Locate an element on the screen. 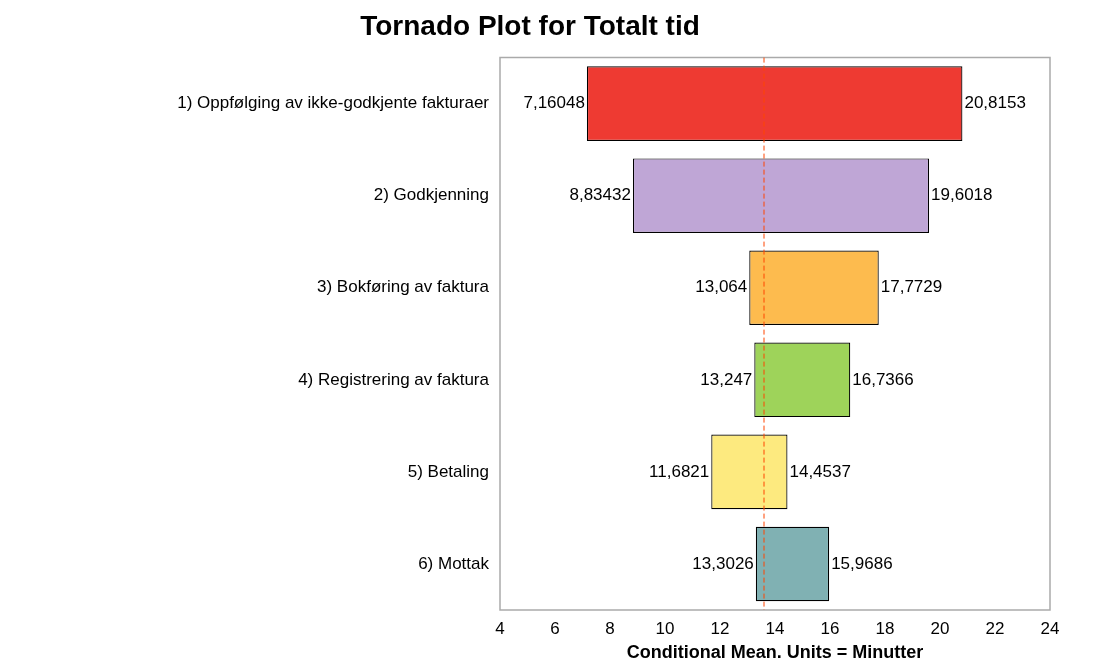 The image size is (1106, 670). annotation: 17,7729 is located at coordinates (911, 287).